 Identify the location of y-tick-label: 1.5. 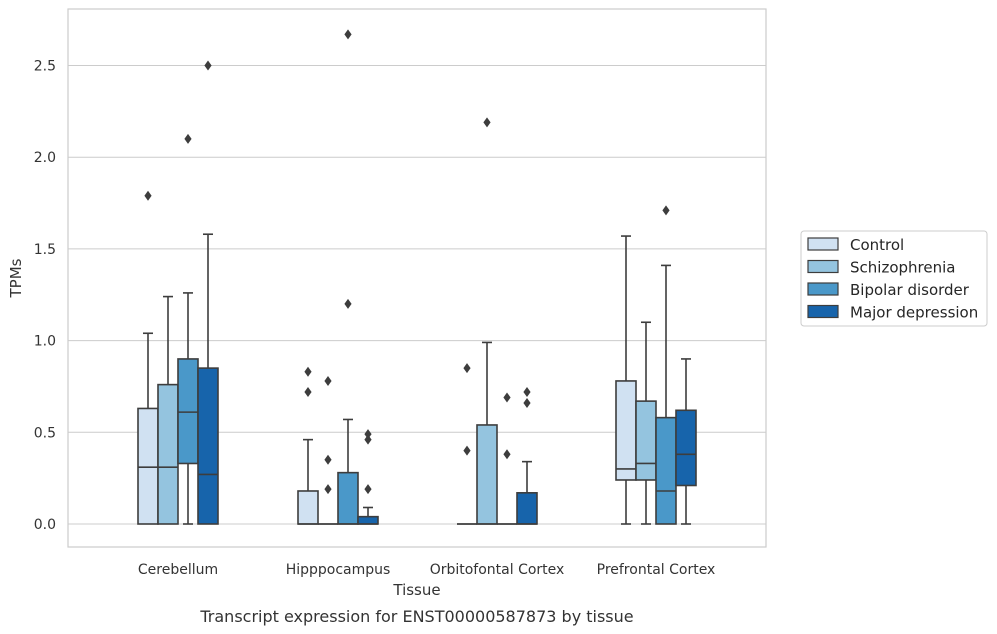
(45, 250).